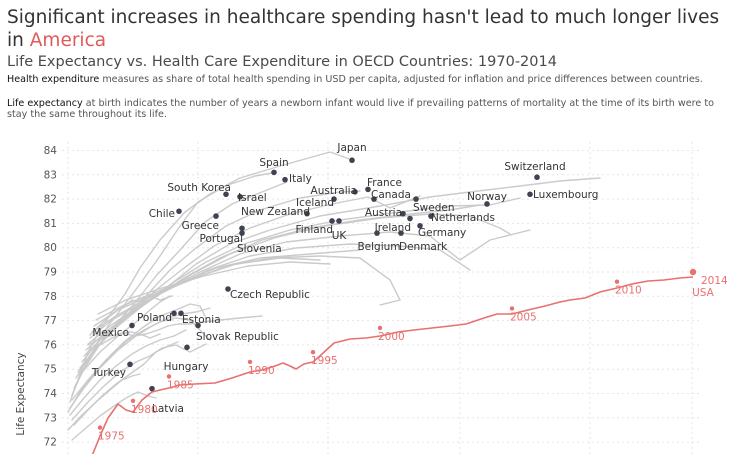  Describe the element at coordinates (259, 249) in the screenshot. I see `country-label: Slovenia` at that location.